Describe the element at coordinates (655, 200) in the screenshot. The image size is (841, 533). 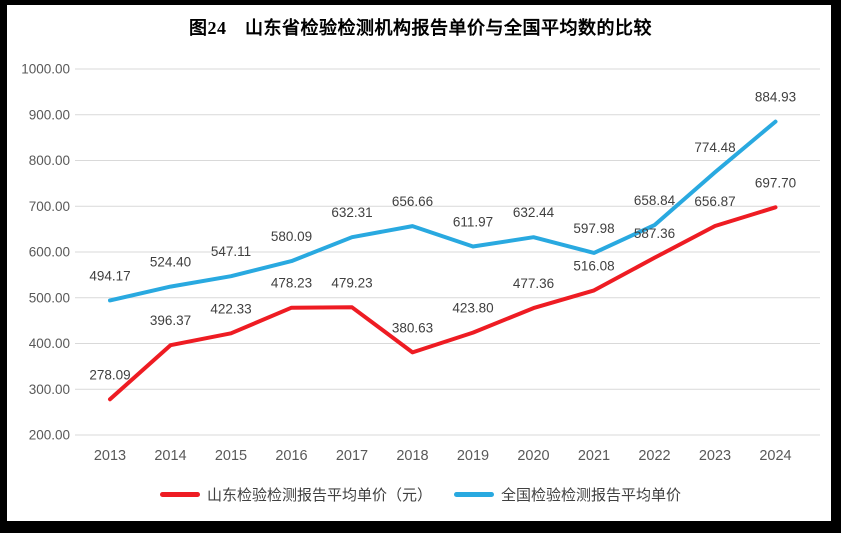
I see `data-label-series-1: 658.84` at that location.